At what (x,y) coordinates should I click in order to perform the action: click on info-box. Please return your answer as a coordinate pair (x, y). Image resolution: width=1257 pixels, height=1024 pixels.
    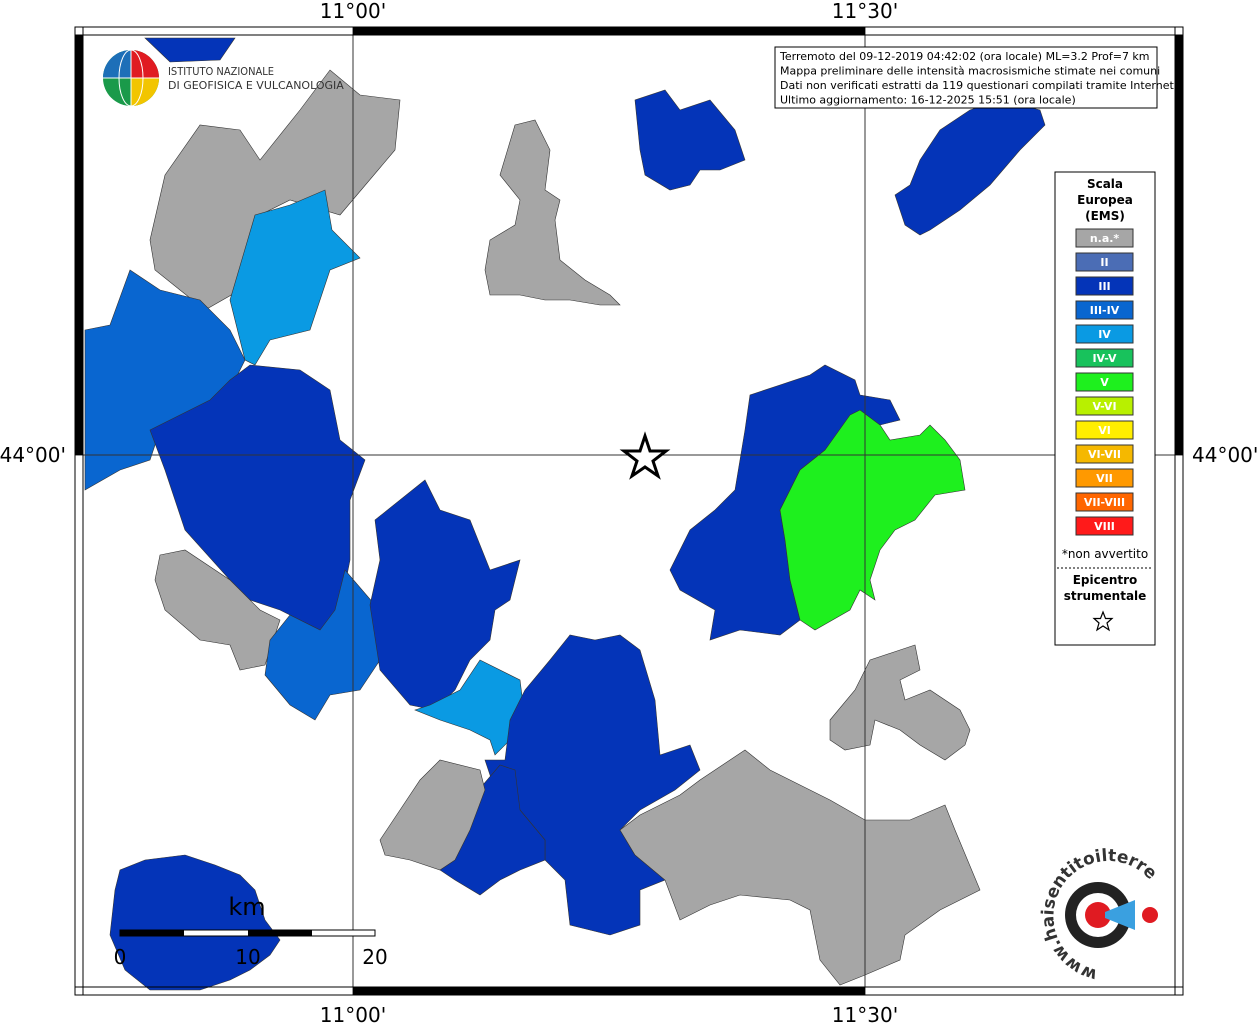
    Looking at the image, I should click on (966, 77).